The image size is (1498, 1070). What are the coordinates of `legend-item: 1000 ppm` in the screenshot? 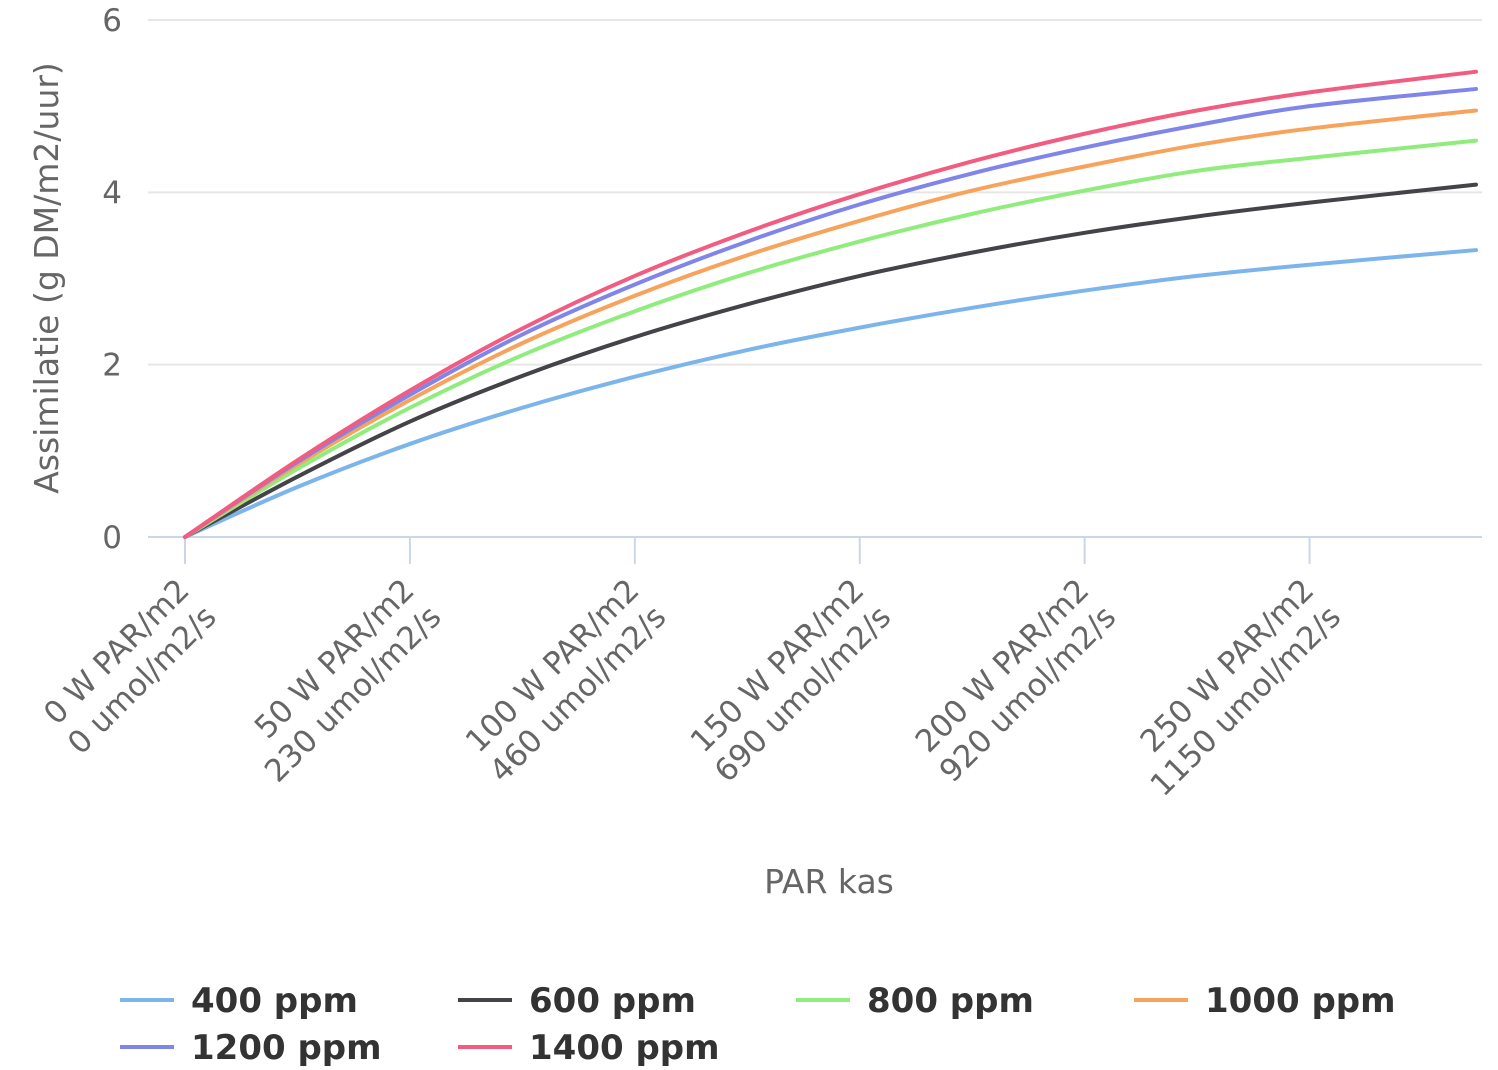 It's located at (1265, 1001).